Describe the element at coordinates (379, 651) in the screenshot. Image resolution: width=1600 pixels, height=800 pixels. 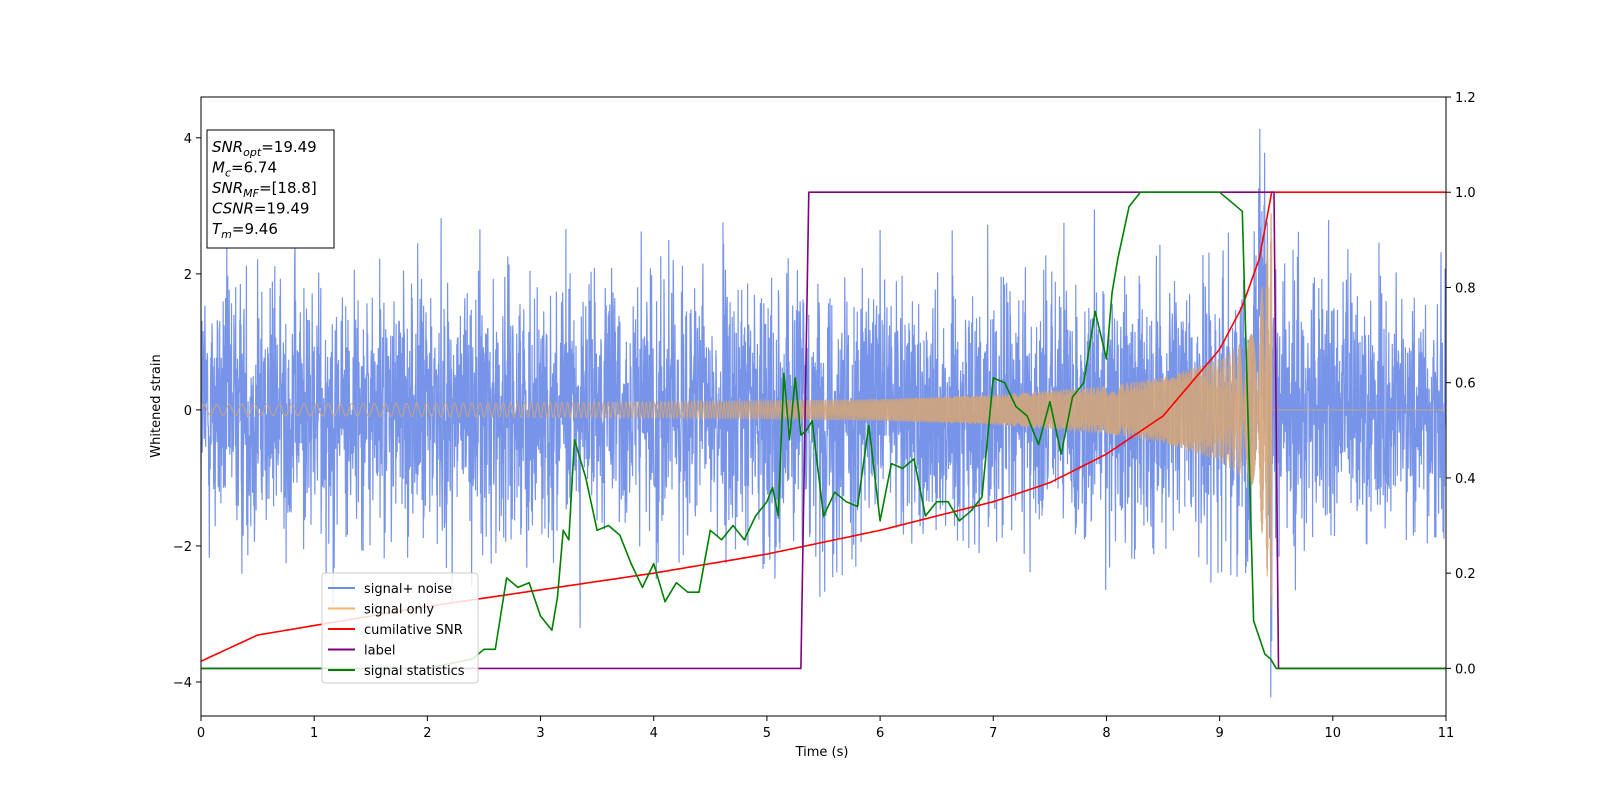
I see `legend-label: label` at that location.